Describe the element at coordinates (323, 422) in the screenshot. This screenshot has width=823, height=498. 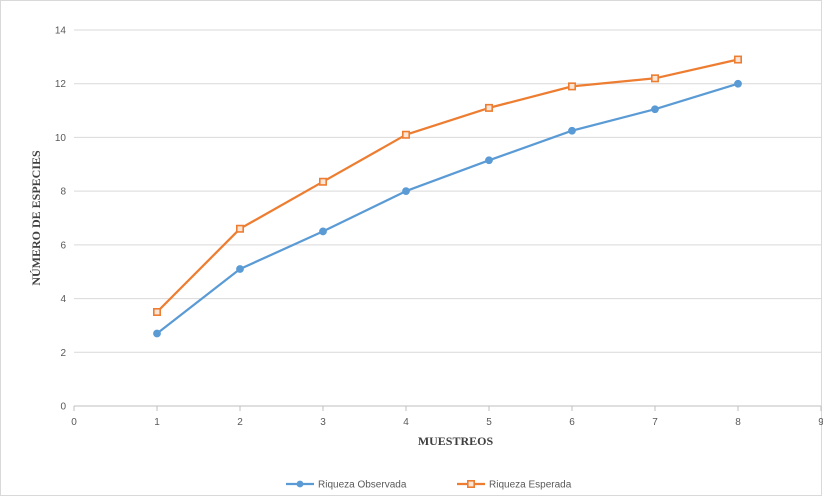
I see `x-tick-label: 3` at that location.